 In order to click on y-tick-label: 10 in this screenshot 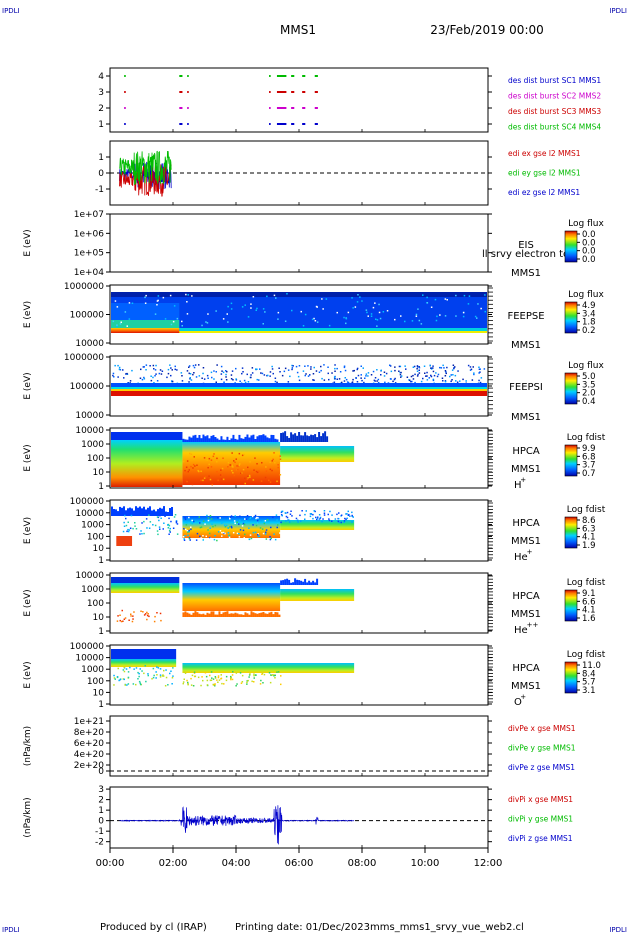, I will do `click(99, 549)`.